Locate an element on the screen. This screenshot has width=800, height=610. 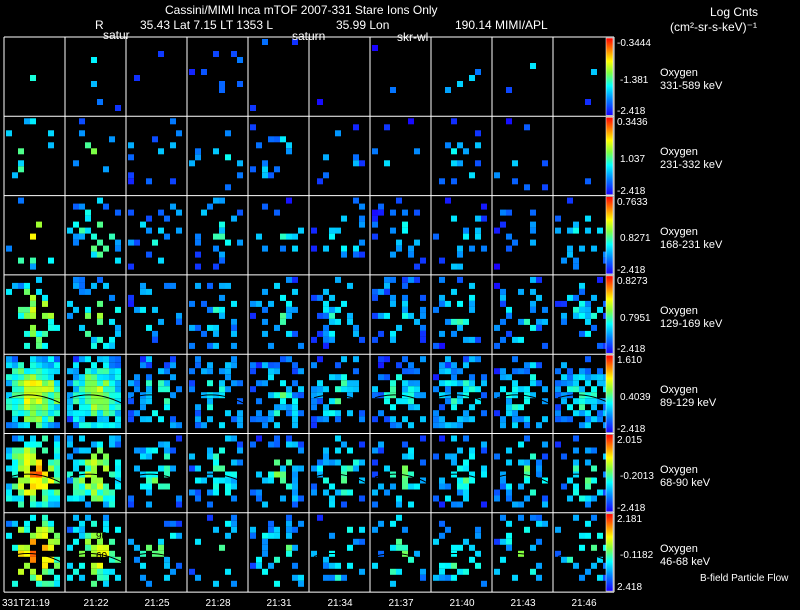
field-contour-line is located at coordinates (96, 399).